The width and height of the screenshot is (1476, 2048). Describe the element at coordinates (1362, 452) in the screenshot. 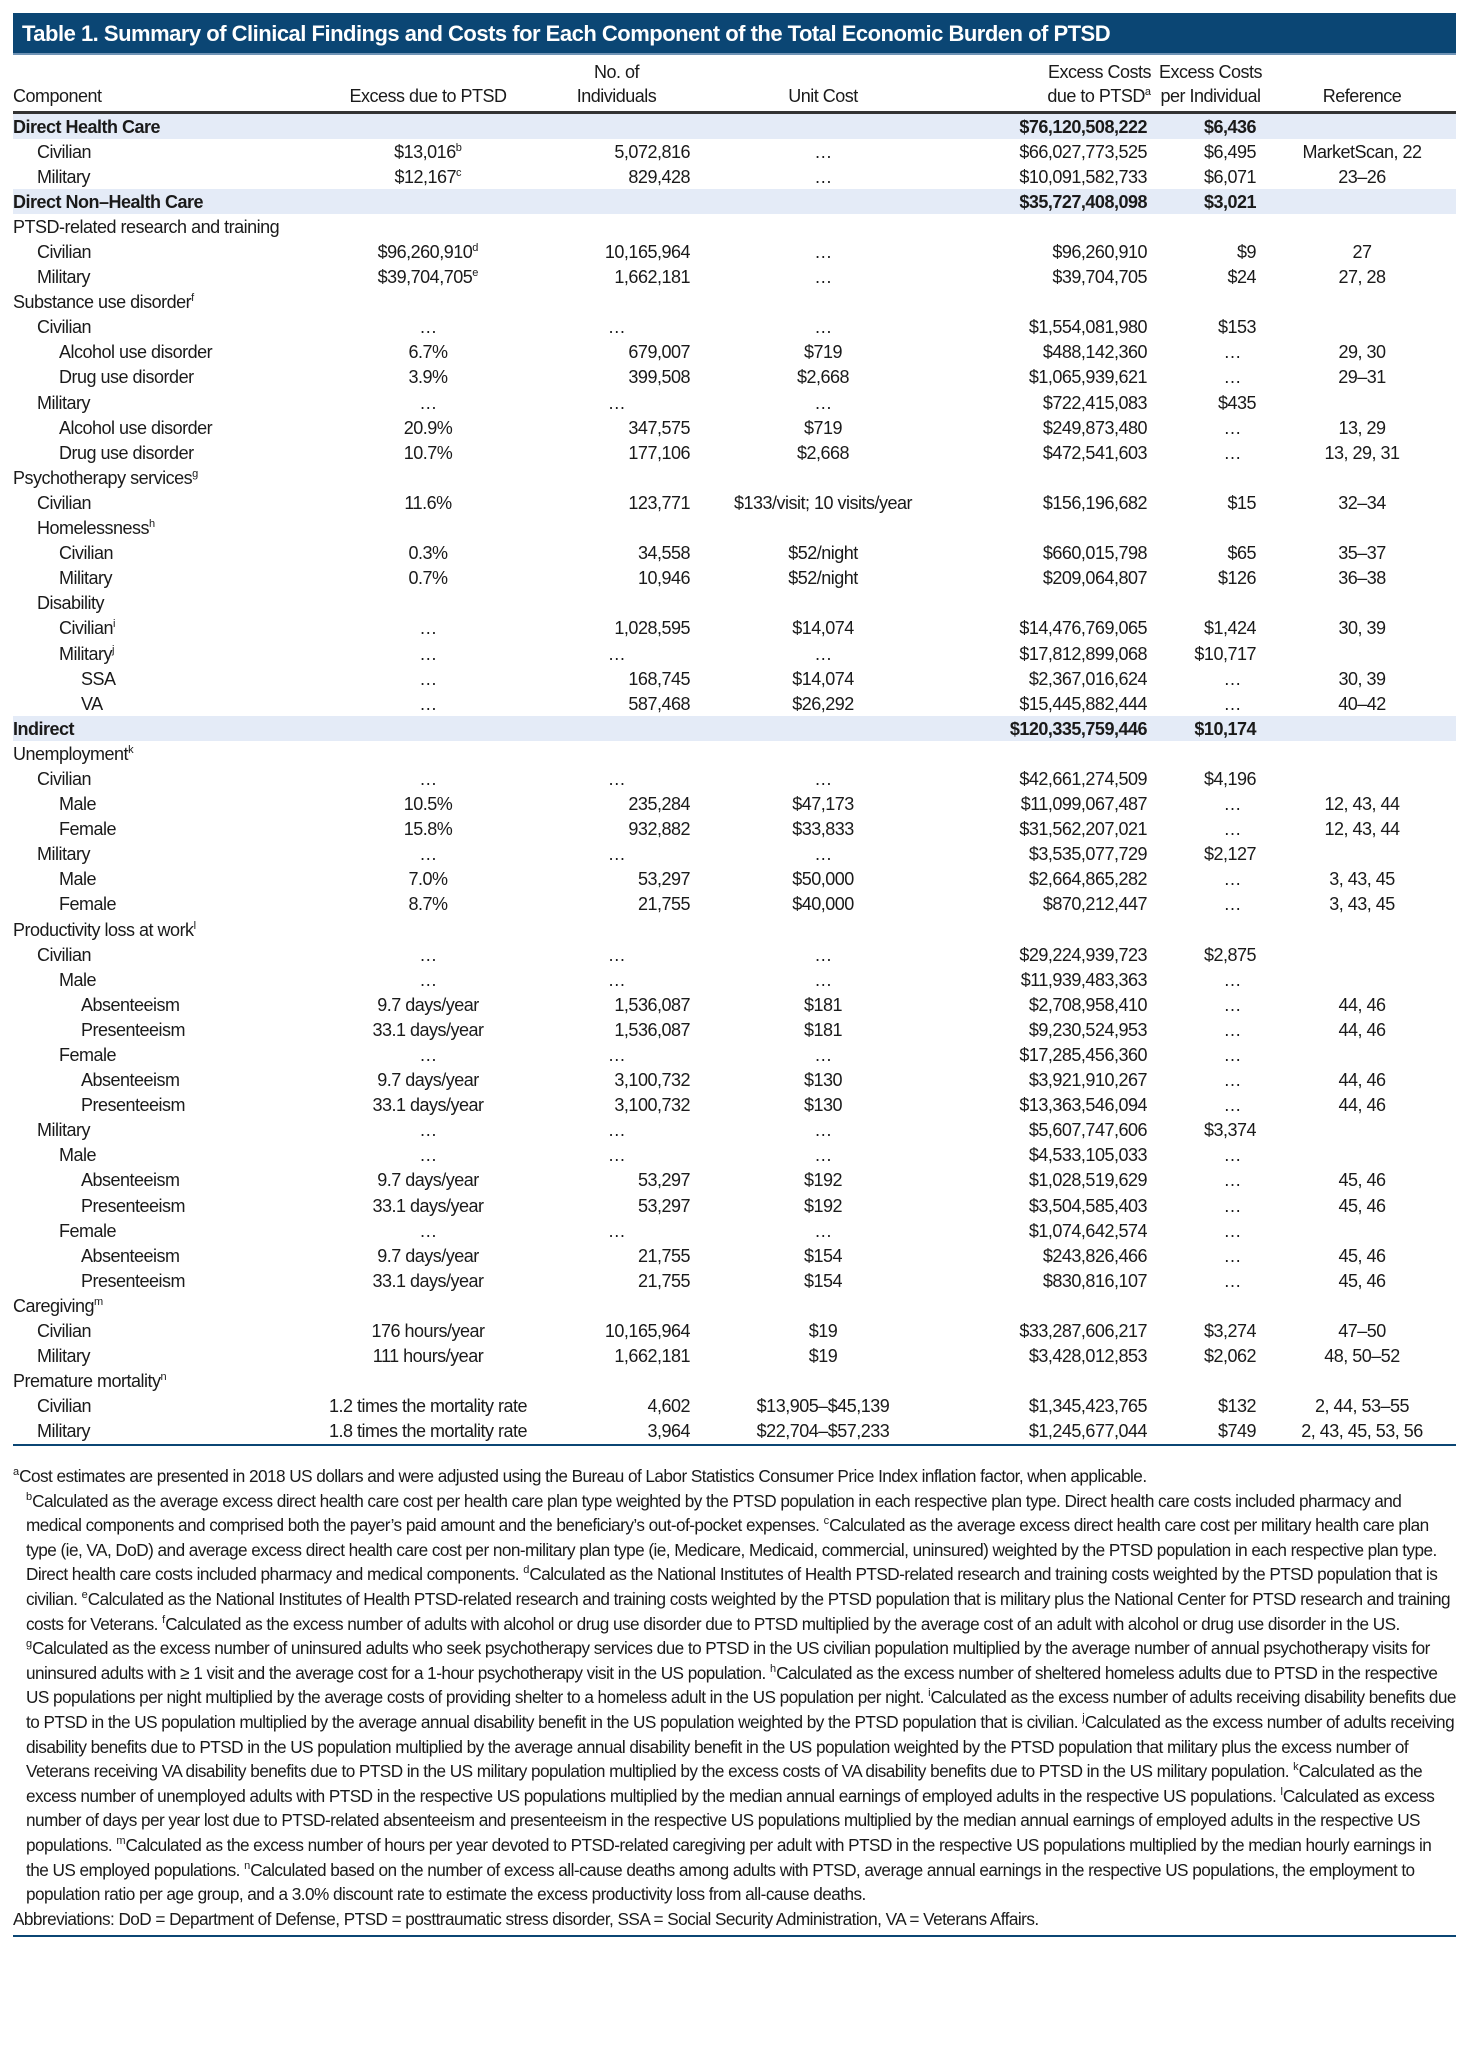

I see `reference-cell: 13, 29, 31` at that location.